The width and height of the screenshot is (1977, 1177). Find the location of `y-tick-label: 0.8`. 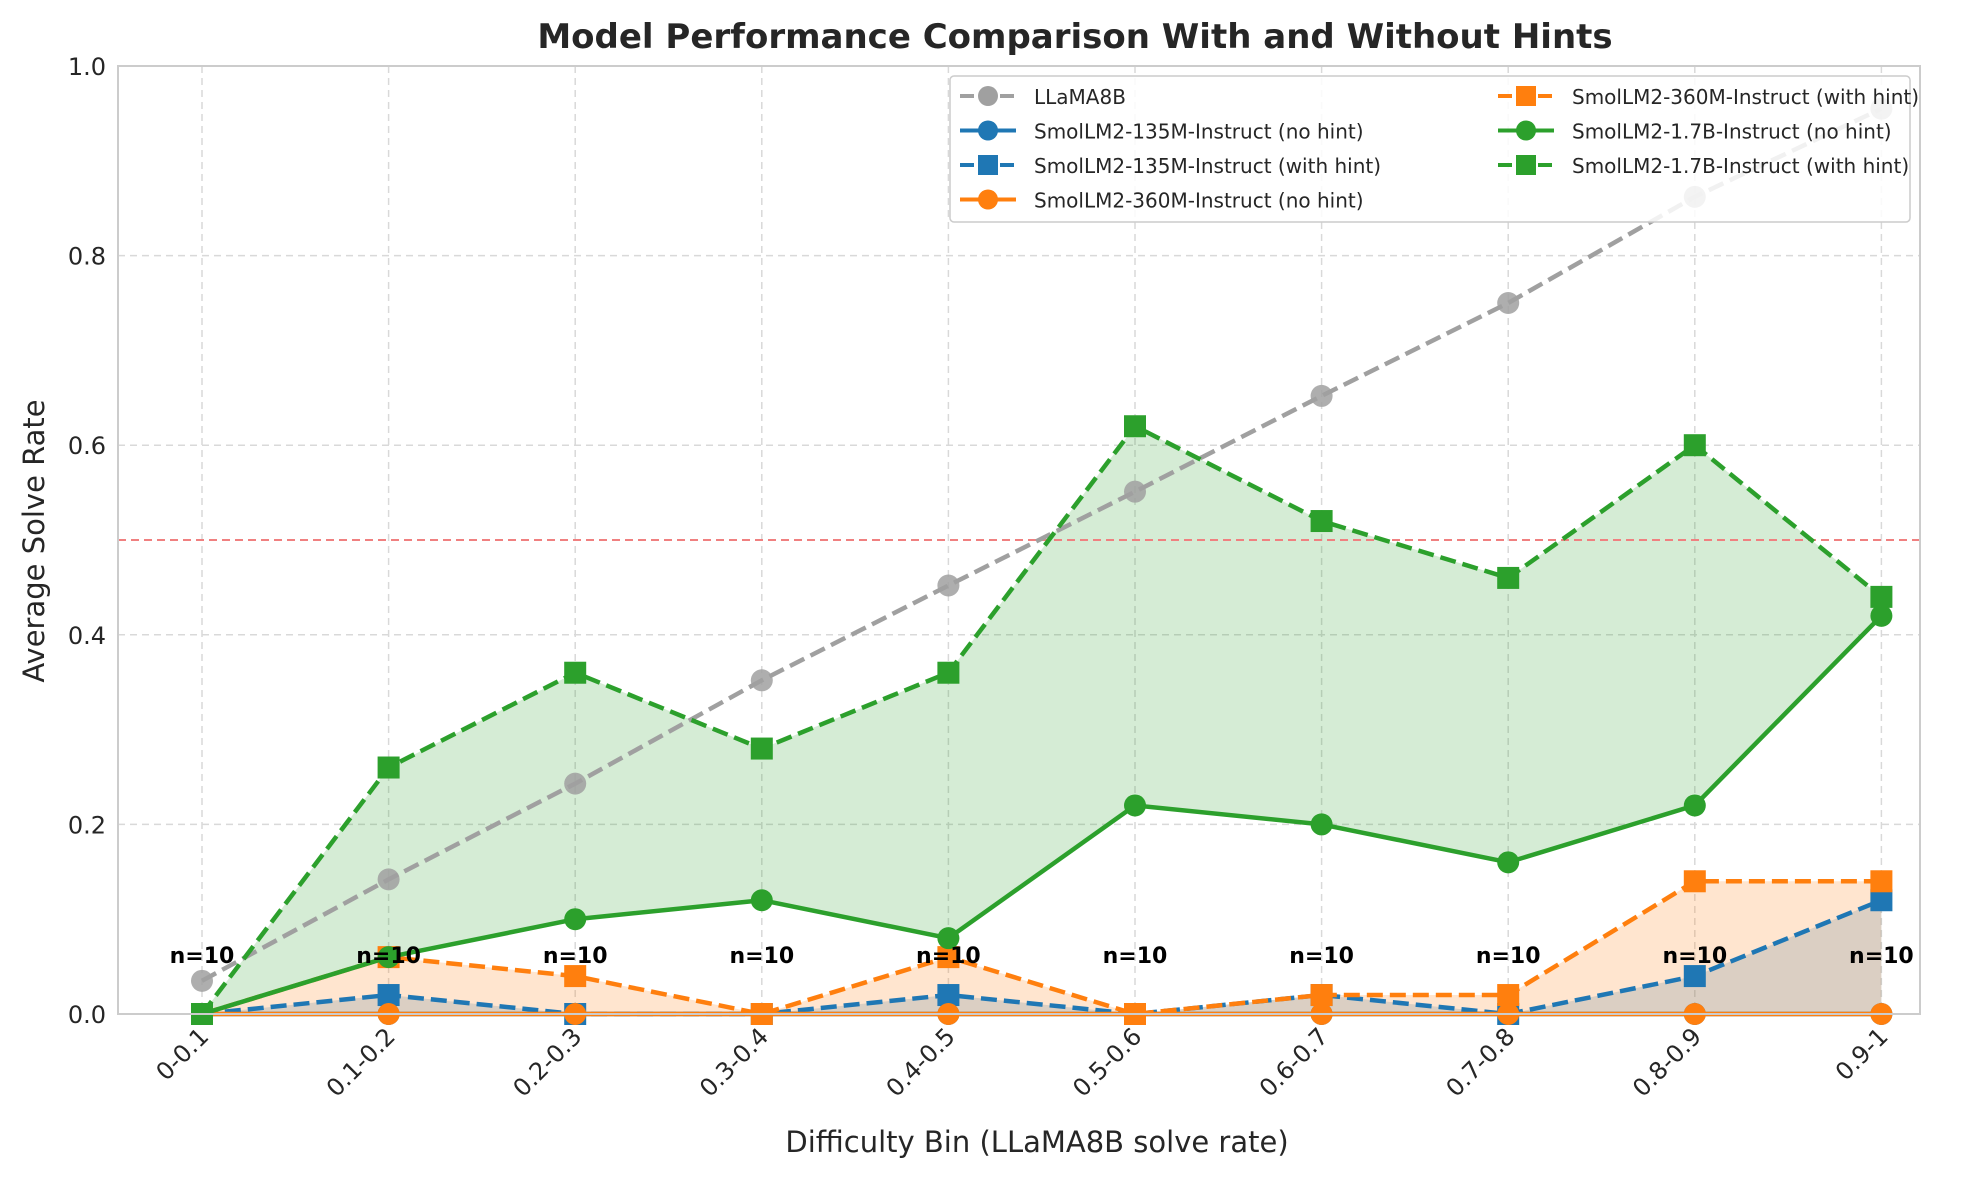

y-tick-label: 0.8 is located at coordinates (87, 257).